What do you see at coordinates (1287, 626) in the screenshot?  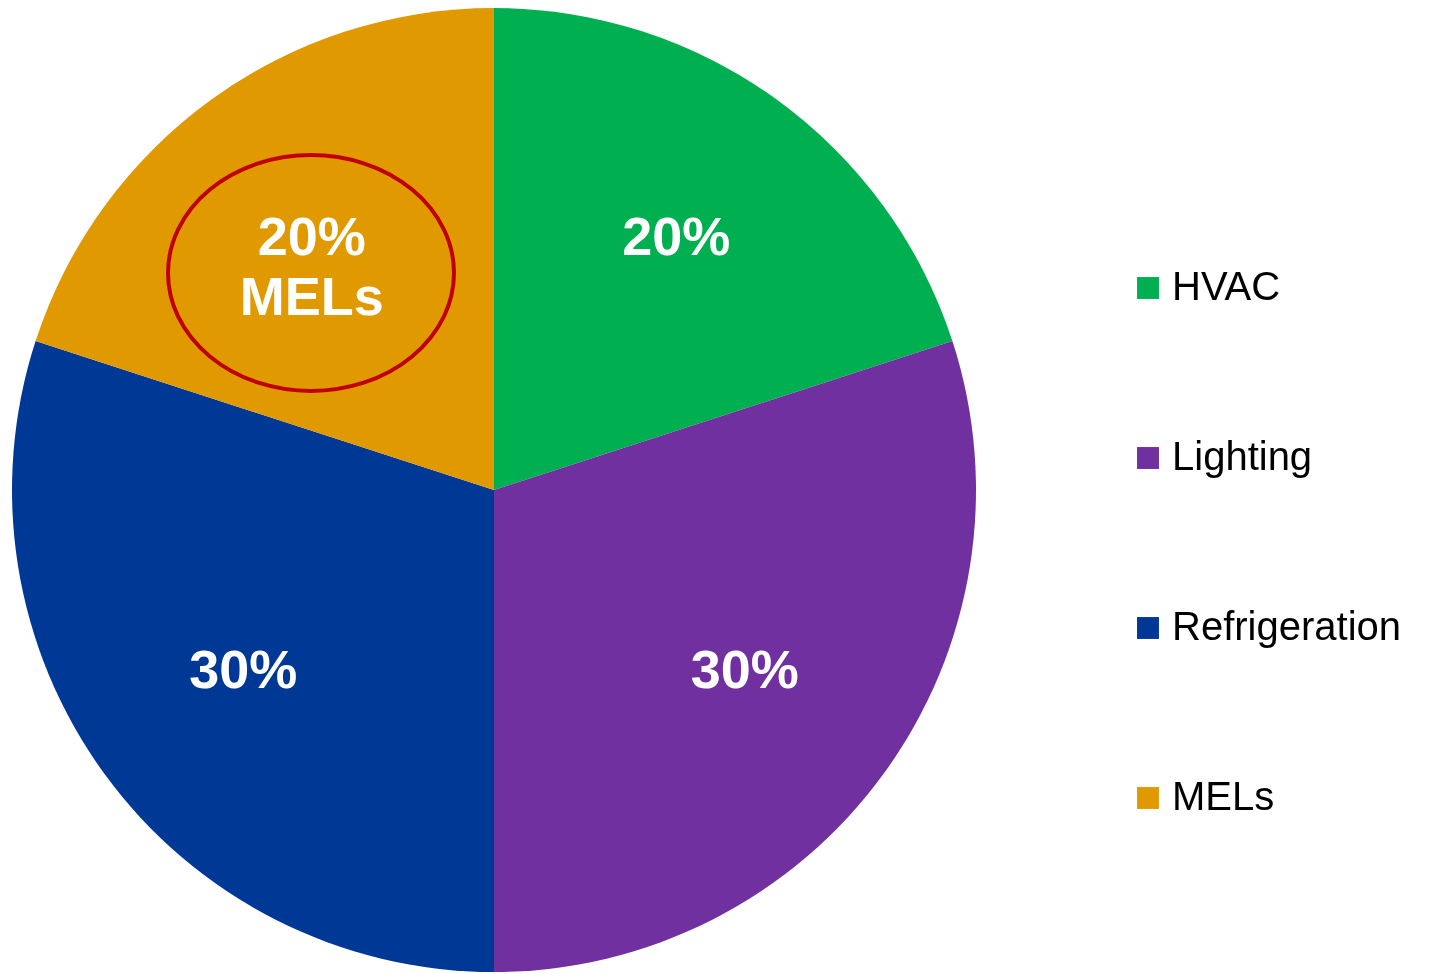 I see `legend-label: Refrigeration` at bounding box center [1287, 626].